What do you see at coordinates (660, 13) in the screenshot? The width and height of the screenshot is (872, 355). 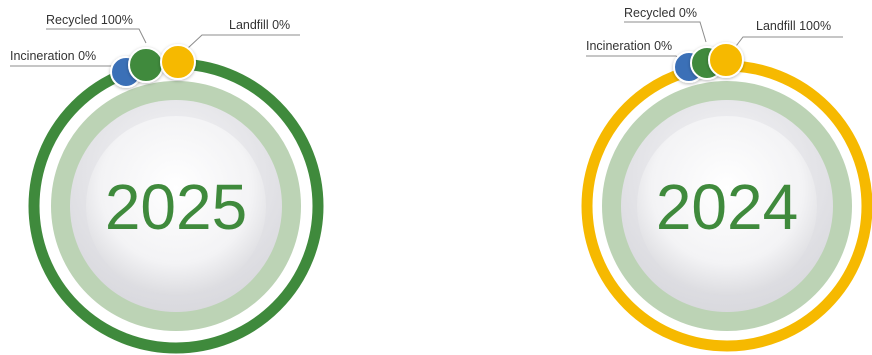 I see `label-recycled-2024: Recycled 0%` at bounding box center [660, 13].